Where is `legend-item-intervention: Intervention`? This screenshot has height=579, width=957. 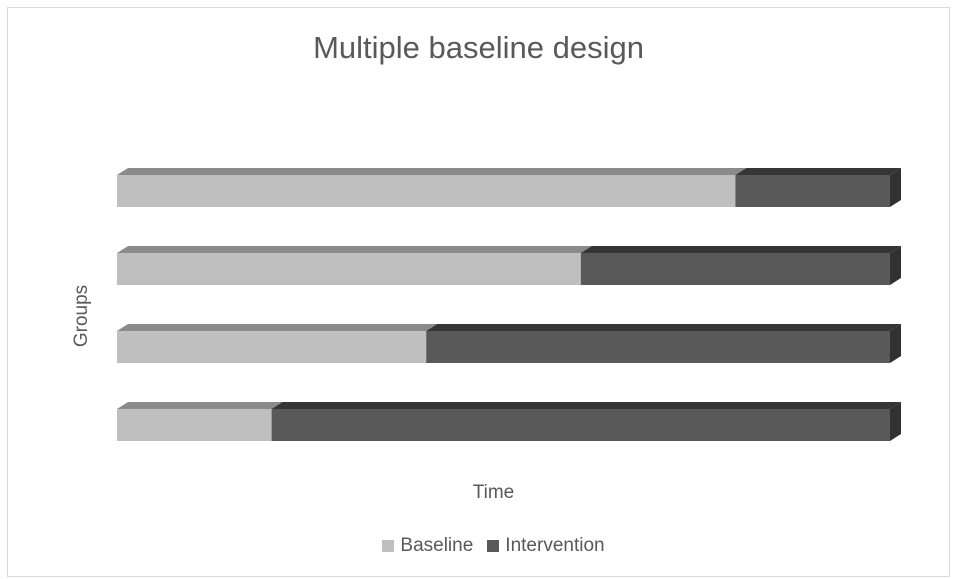
legend-item-intervention: Intervention is located at coordinates (546, 546).